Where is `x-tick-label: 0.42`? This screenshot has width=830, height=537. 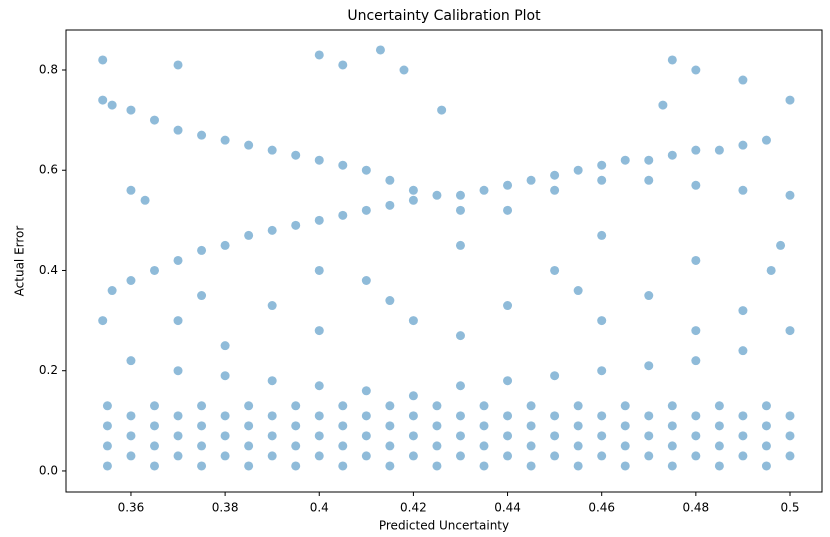
x-tick-label: 0.42 is located at coordinates (413, 508).